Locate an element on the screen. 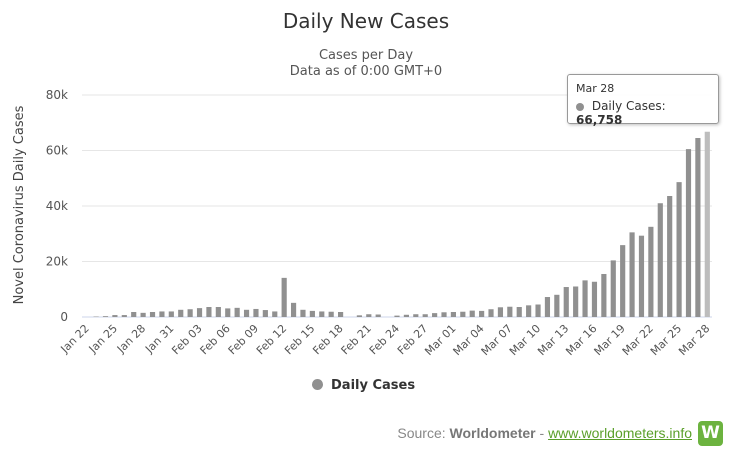 The image size is (732, 457). x-tick-label: Feb 12 is located at coordinates (271, 339).